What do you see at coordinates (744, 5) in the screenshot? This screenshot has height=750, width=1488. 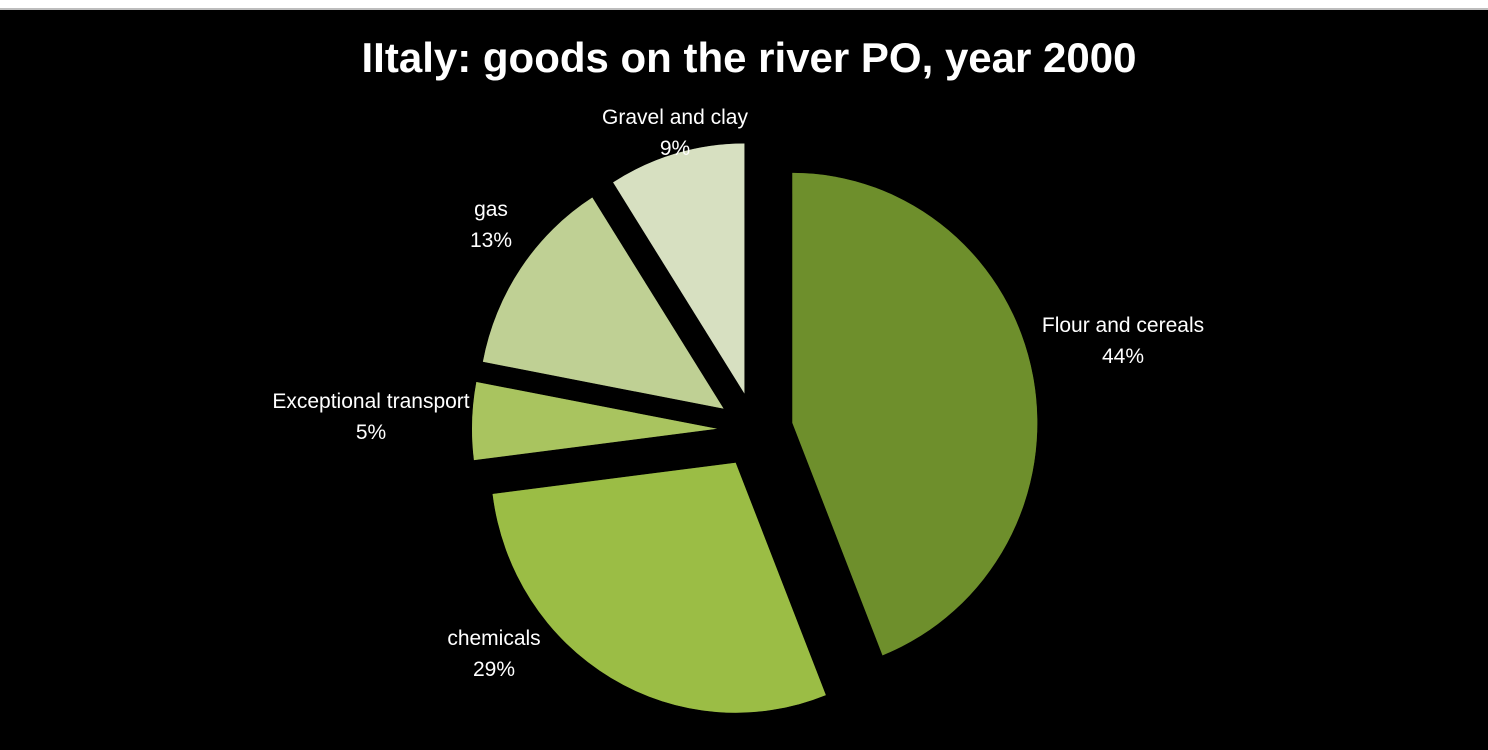 I see `window-top-border` at bounding box center [744, 5].